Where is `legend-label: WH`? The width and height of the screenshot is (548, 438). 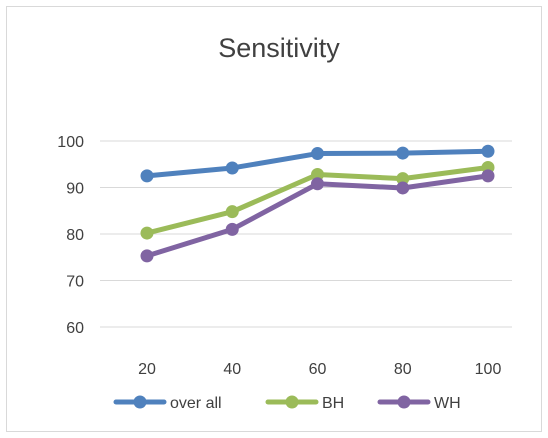
legend-label: WH is located at coordinates (447, 403).